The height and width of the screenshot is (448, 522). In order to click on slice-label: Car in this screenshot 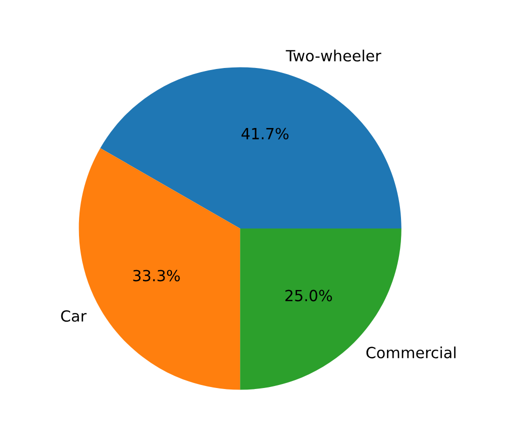, I will do `click(74, 316)`.